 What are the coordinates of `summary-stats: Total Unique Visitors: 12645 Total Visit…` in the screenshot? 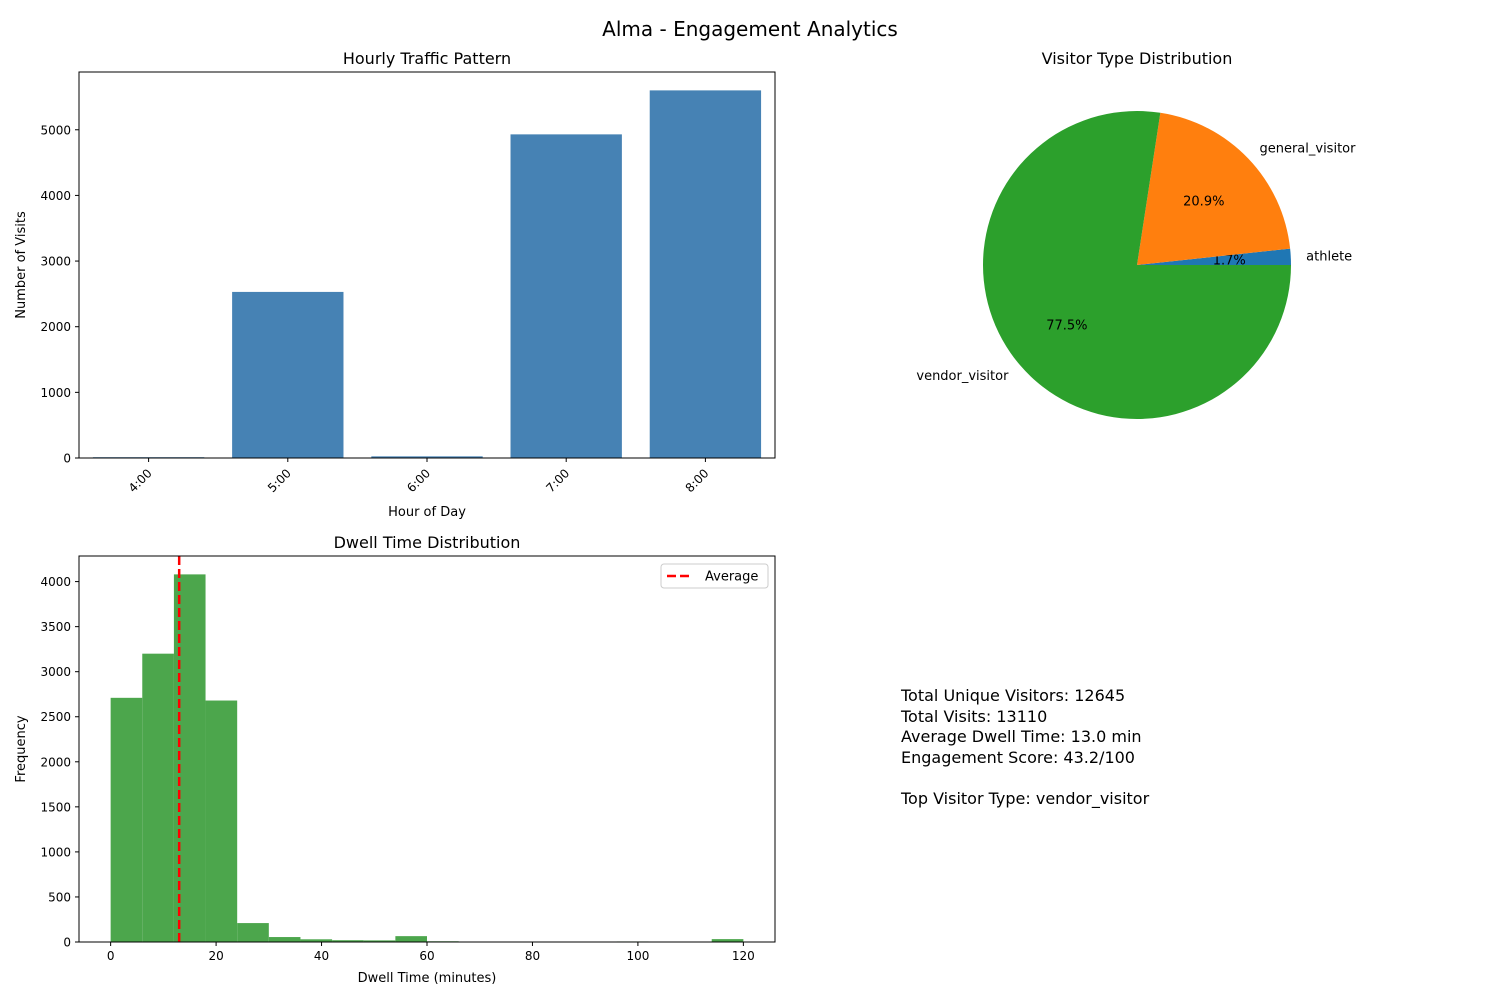 It's located at (1025, 748).